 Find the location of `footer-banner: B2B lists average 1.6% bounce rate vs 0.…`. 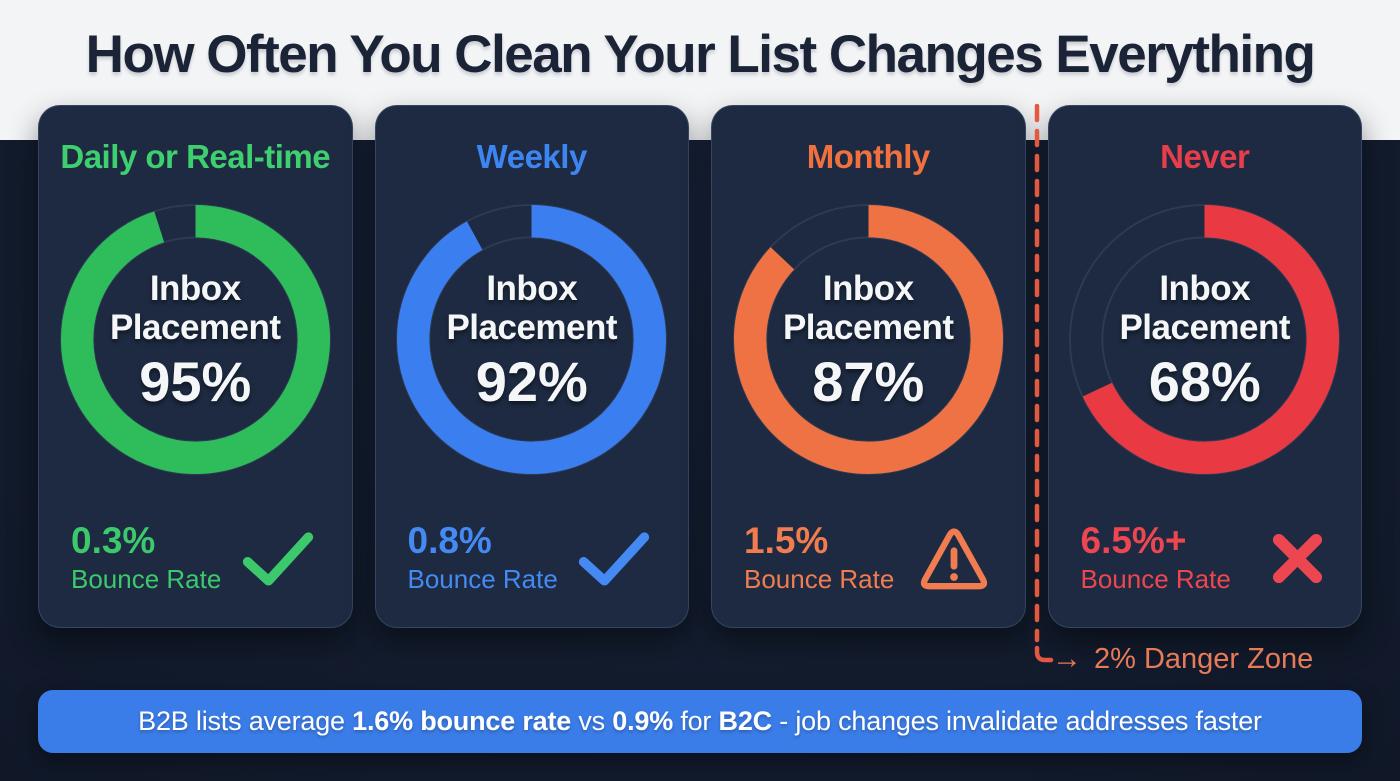

footer-banner: B2B lists average 1.6% bounce rate vs 0.… is located at coordinates (700, 721).